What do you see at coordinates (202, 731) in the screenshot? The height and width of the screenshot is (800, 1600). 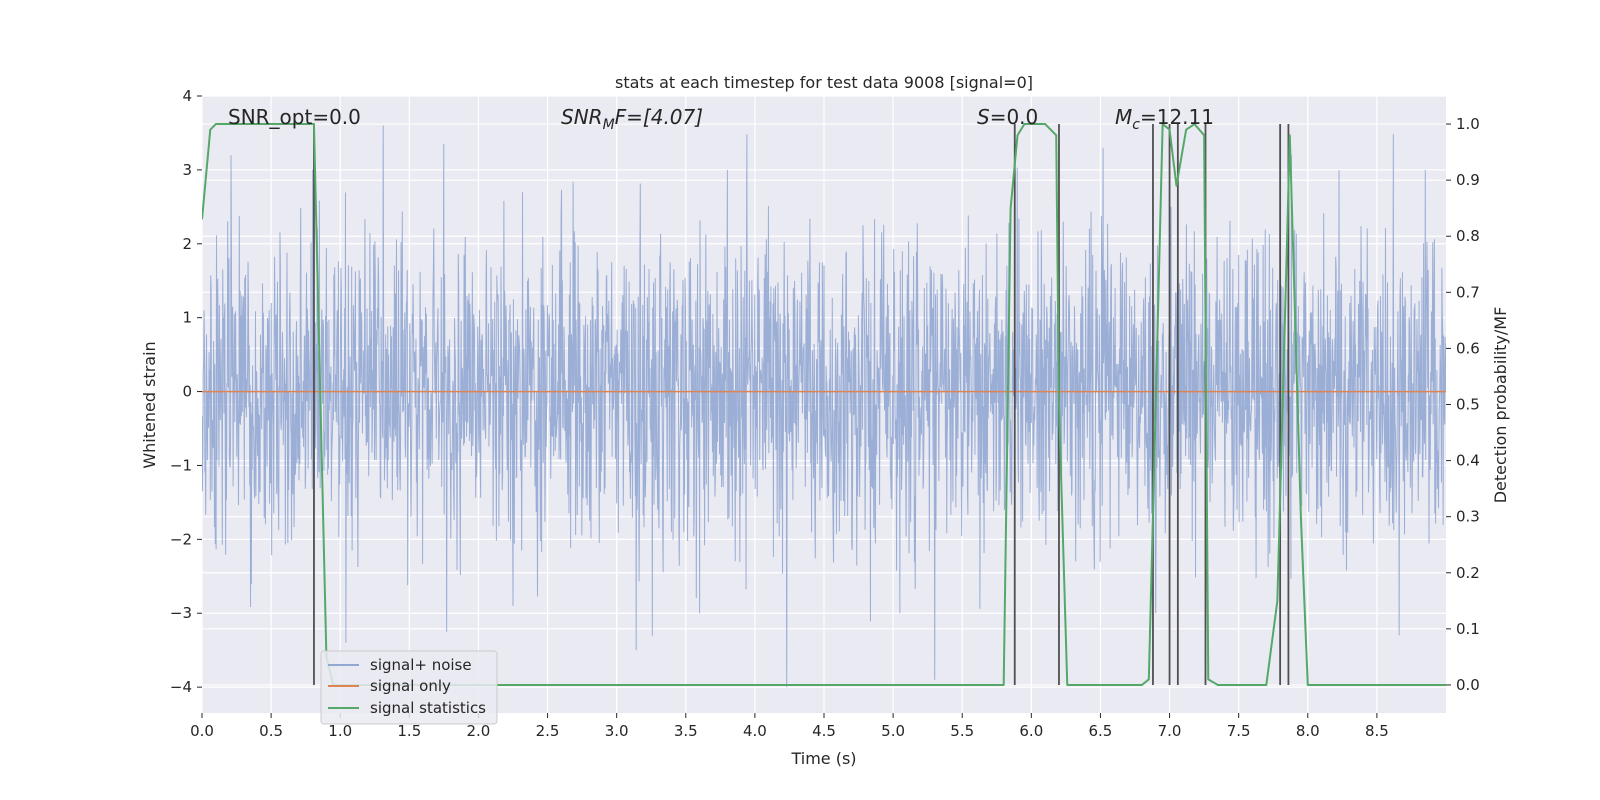 I see `x-tick-label-0: 0.0` at bounding box center [202, 731].